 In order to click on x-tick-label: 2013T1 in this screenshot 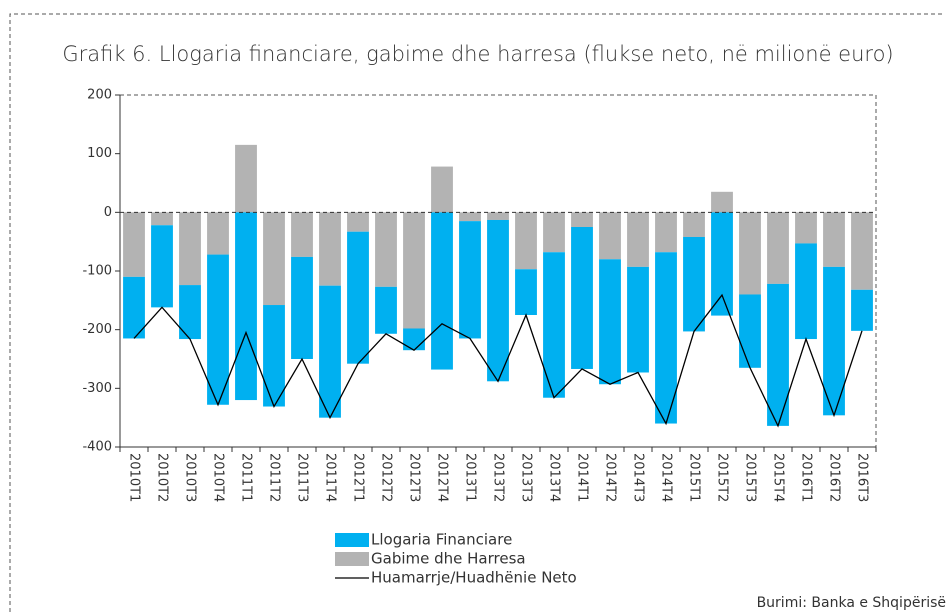, I will do `click(470, 477)`.